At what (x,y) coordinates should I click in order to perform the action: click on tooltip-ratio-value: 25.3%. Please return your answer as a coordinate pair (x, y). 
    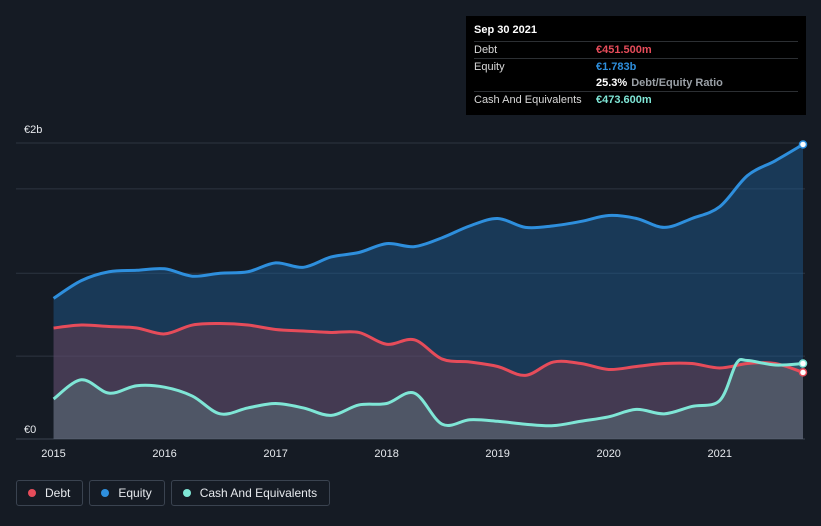
    Looking at the image, I should click on (612, 83).